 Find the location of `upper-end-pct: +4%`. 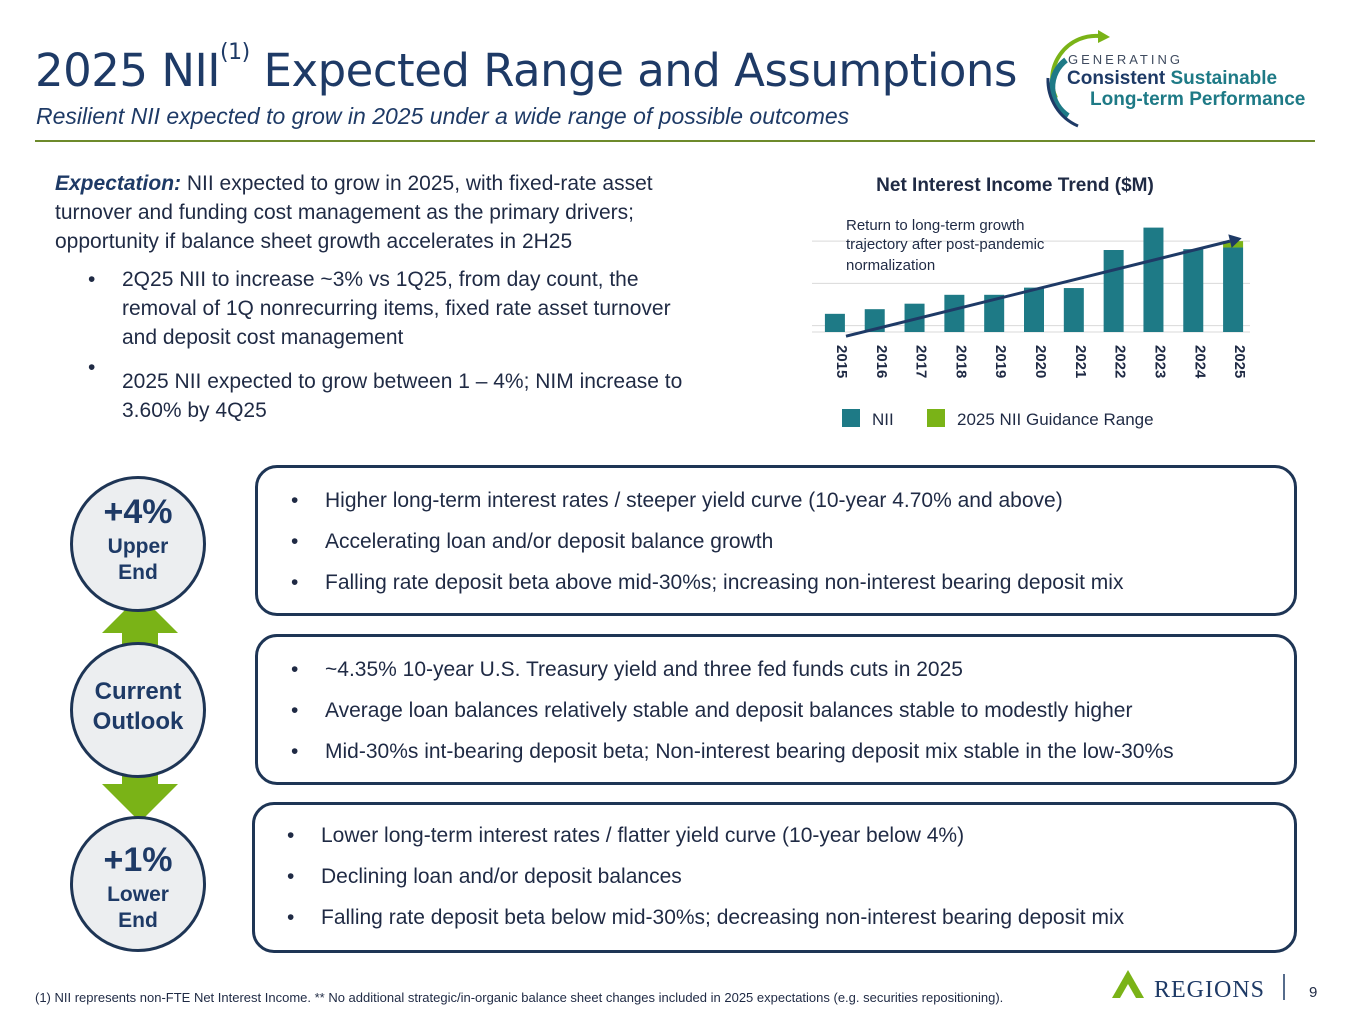

upper-end-pct: +4% is located at coordinates (138, 512).